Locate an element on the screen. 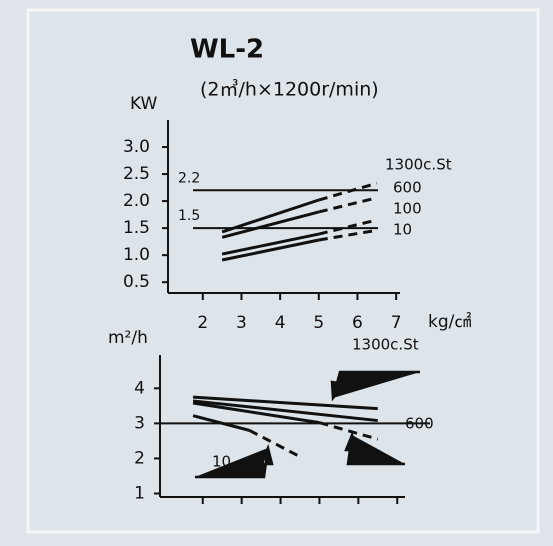 This screenshot has width=553, height=546. y-tick-label: 1 is located at coordinates (139, 493).